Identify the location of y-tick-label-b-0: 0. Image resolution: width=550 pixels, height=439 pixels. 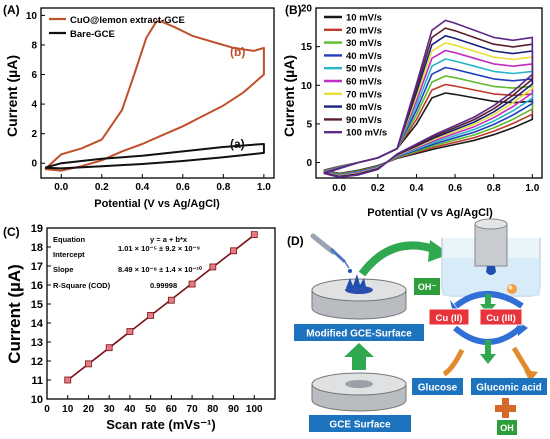
(309, 163).